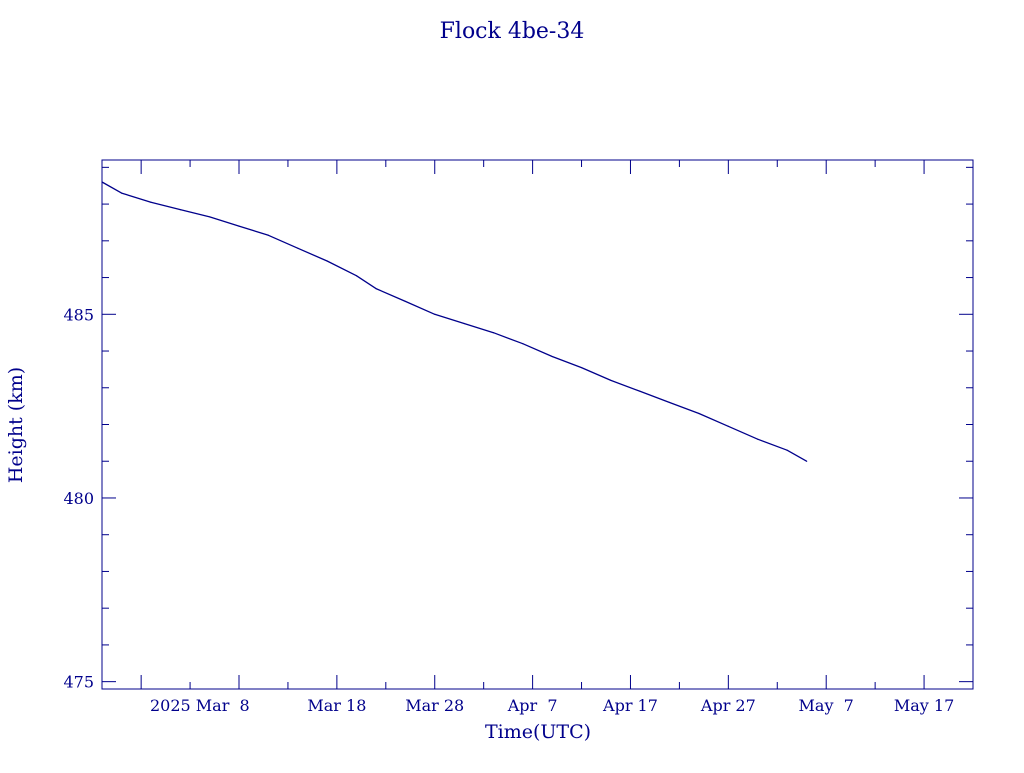  I want to click on chart-title: Flock 4be-34, so click(512, 31).